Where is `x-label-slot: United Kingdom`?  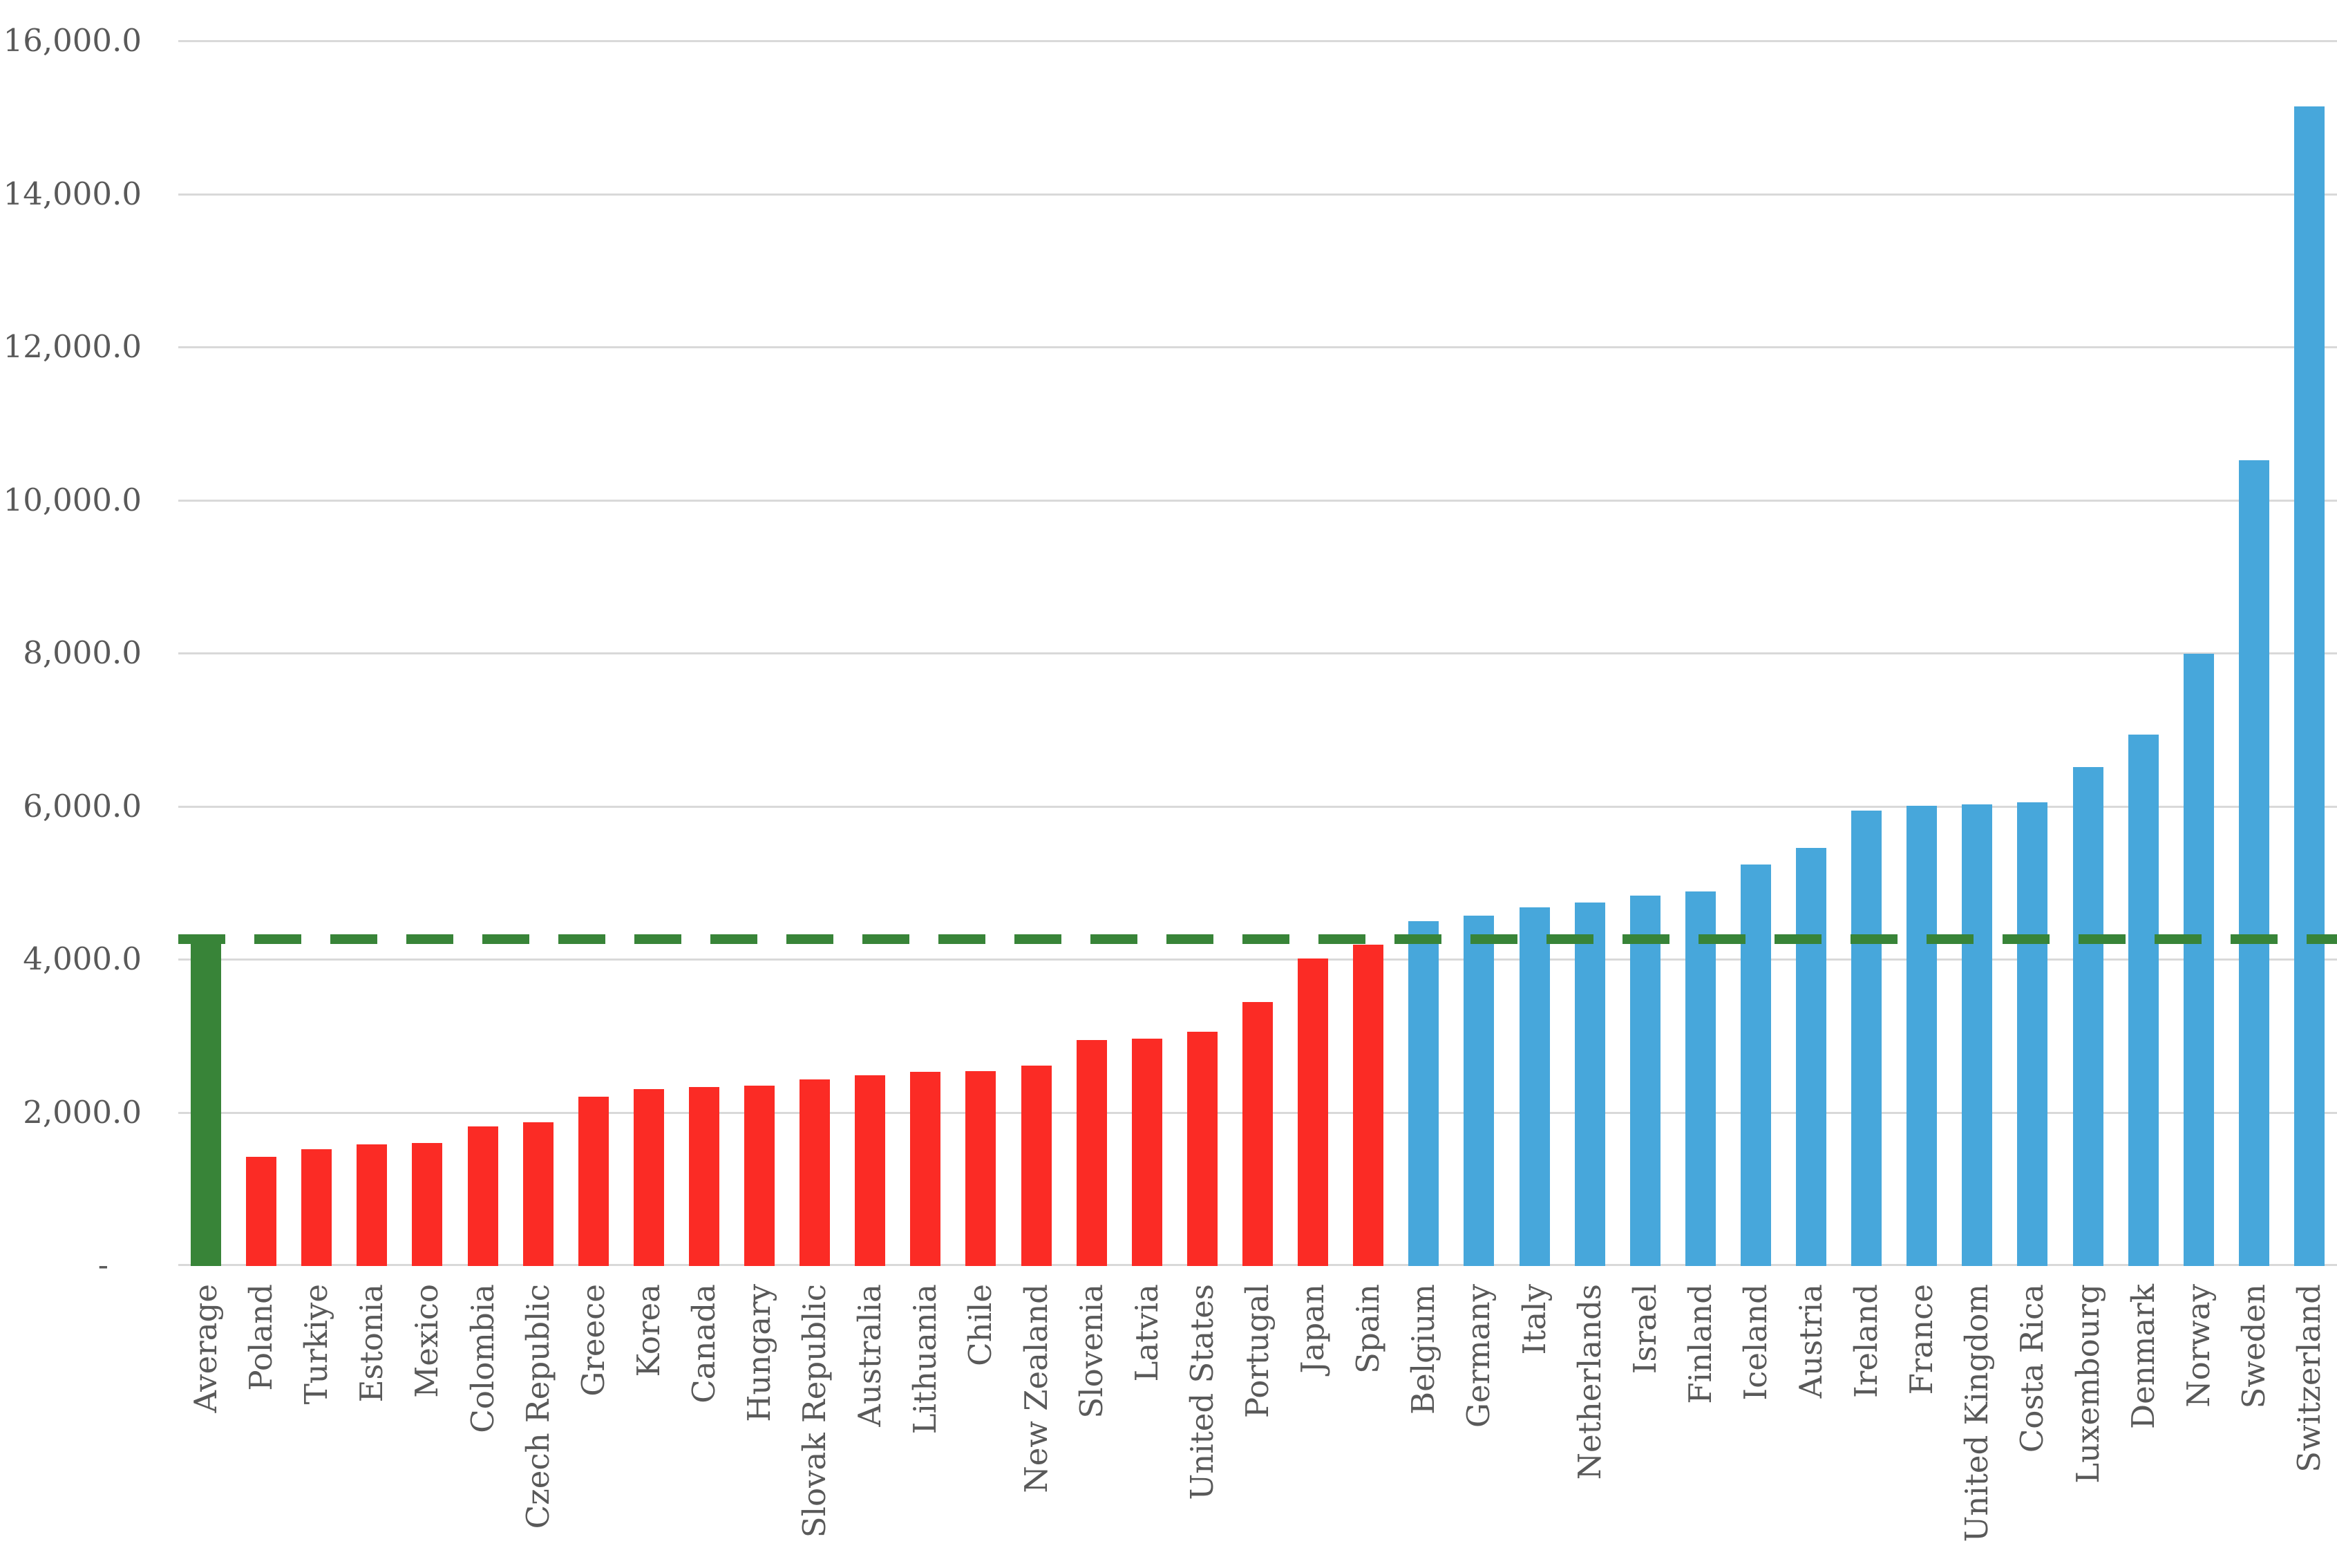 x-label-slot: United Kingdom is located at coordinates (1977, 1423).